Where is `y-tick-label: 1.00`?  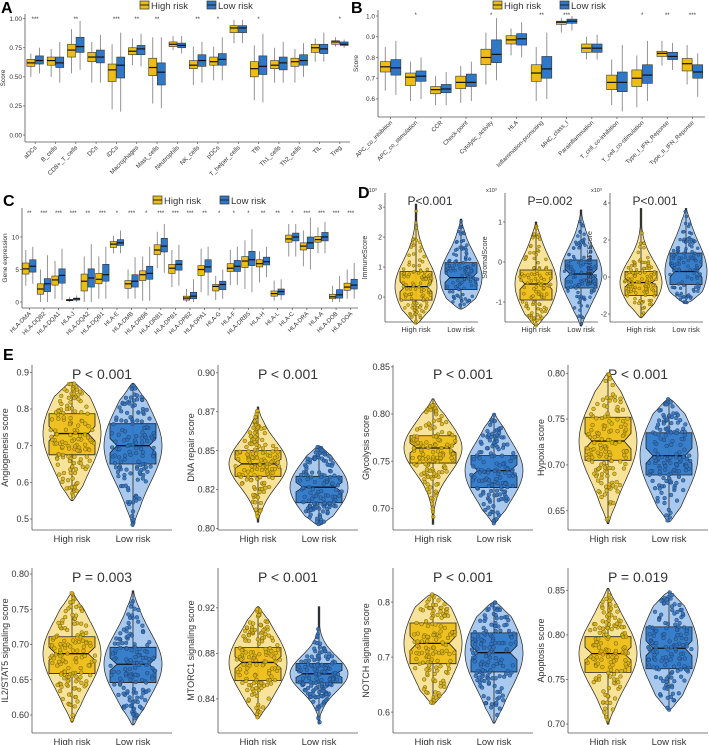
y-tick-label: 1.00 is located at coordinates (15, 19).